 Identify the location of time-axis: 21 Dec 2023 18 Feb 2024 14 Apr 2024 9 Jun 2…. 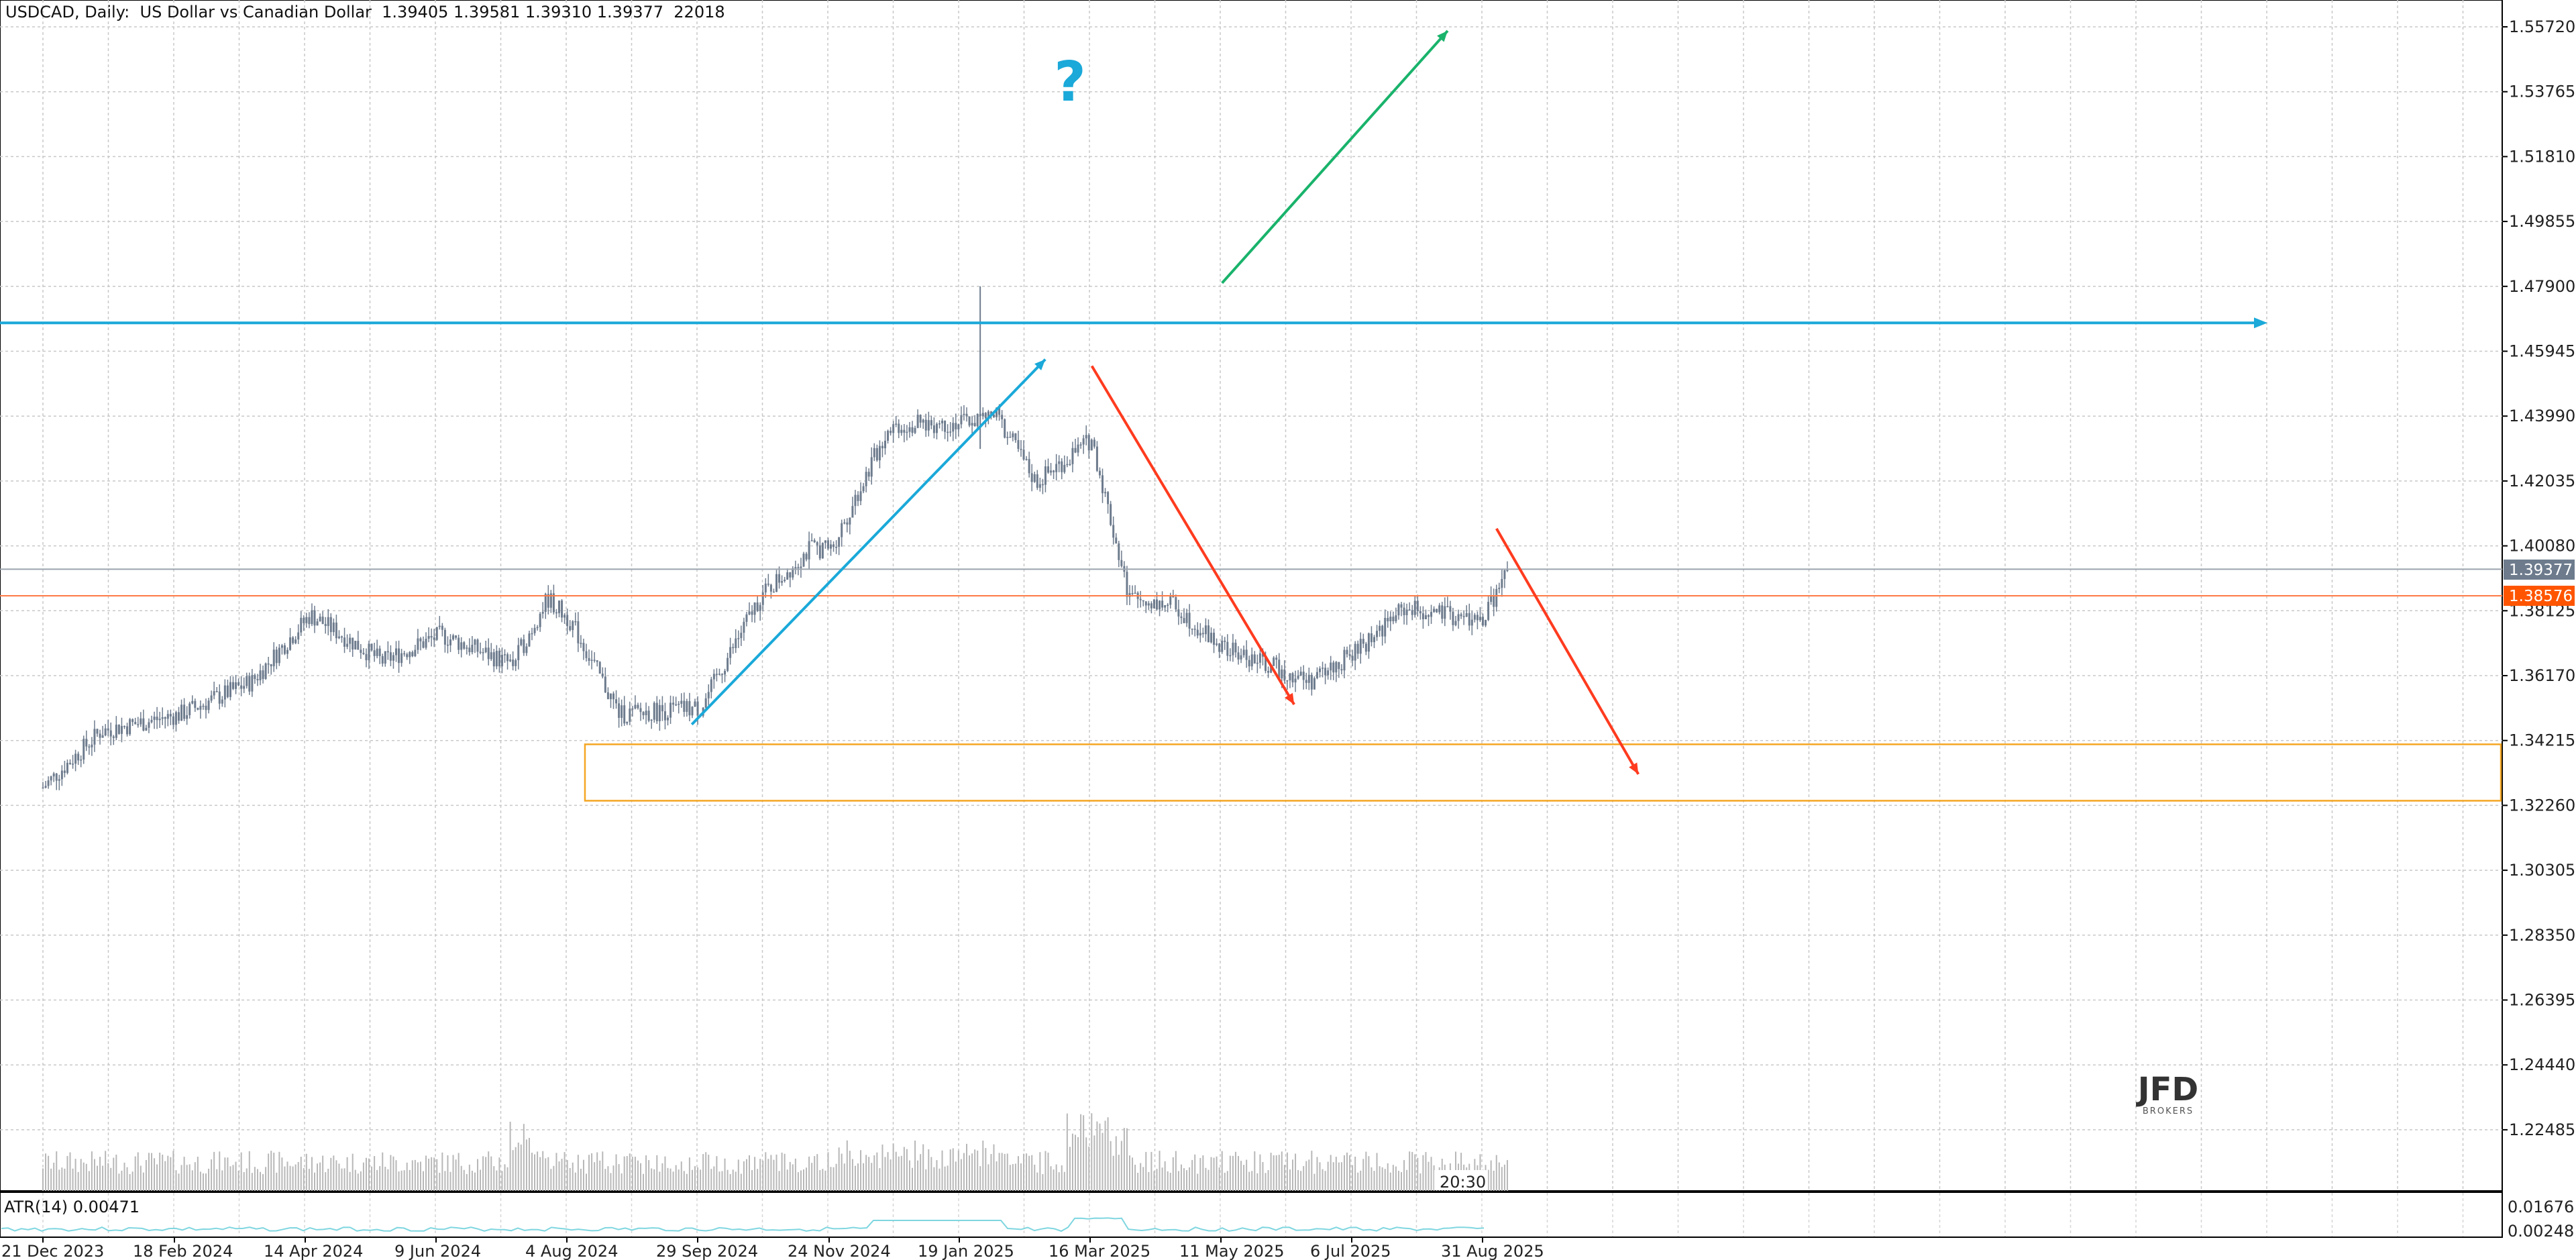
(772, 1248).